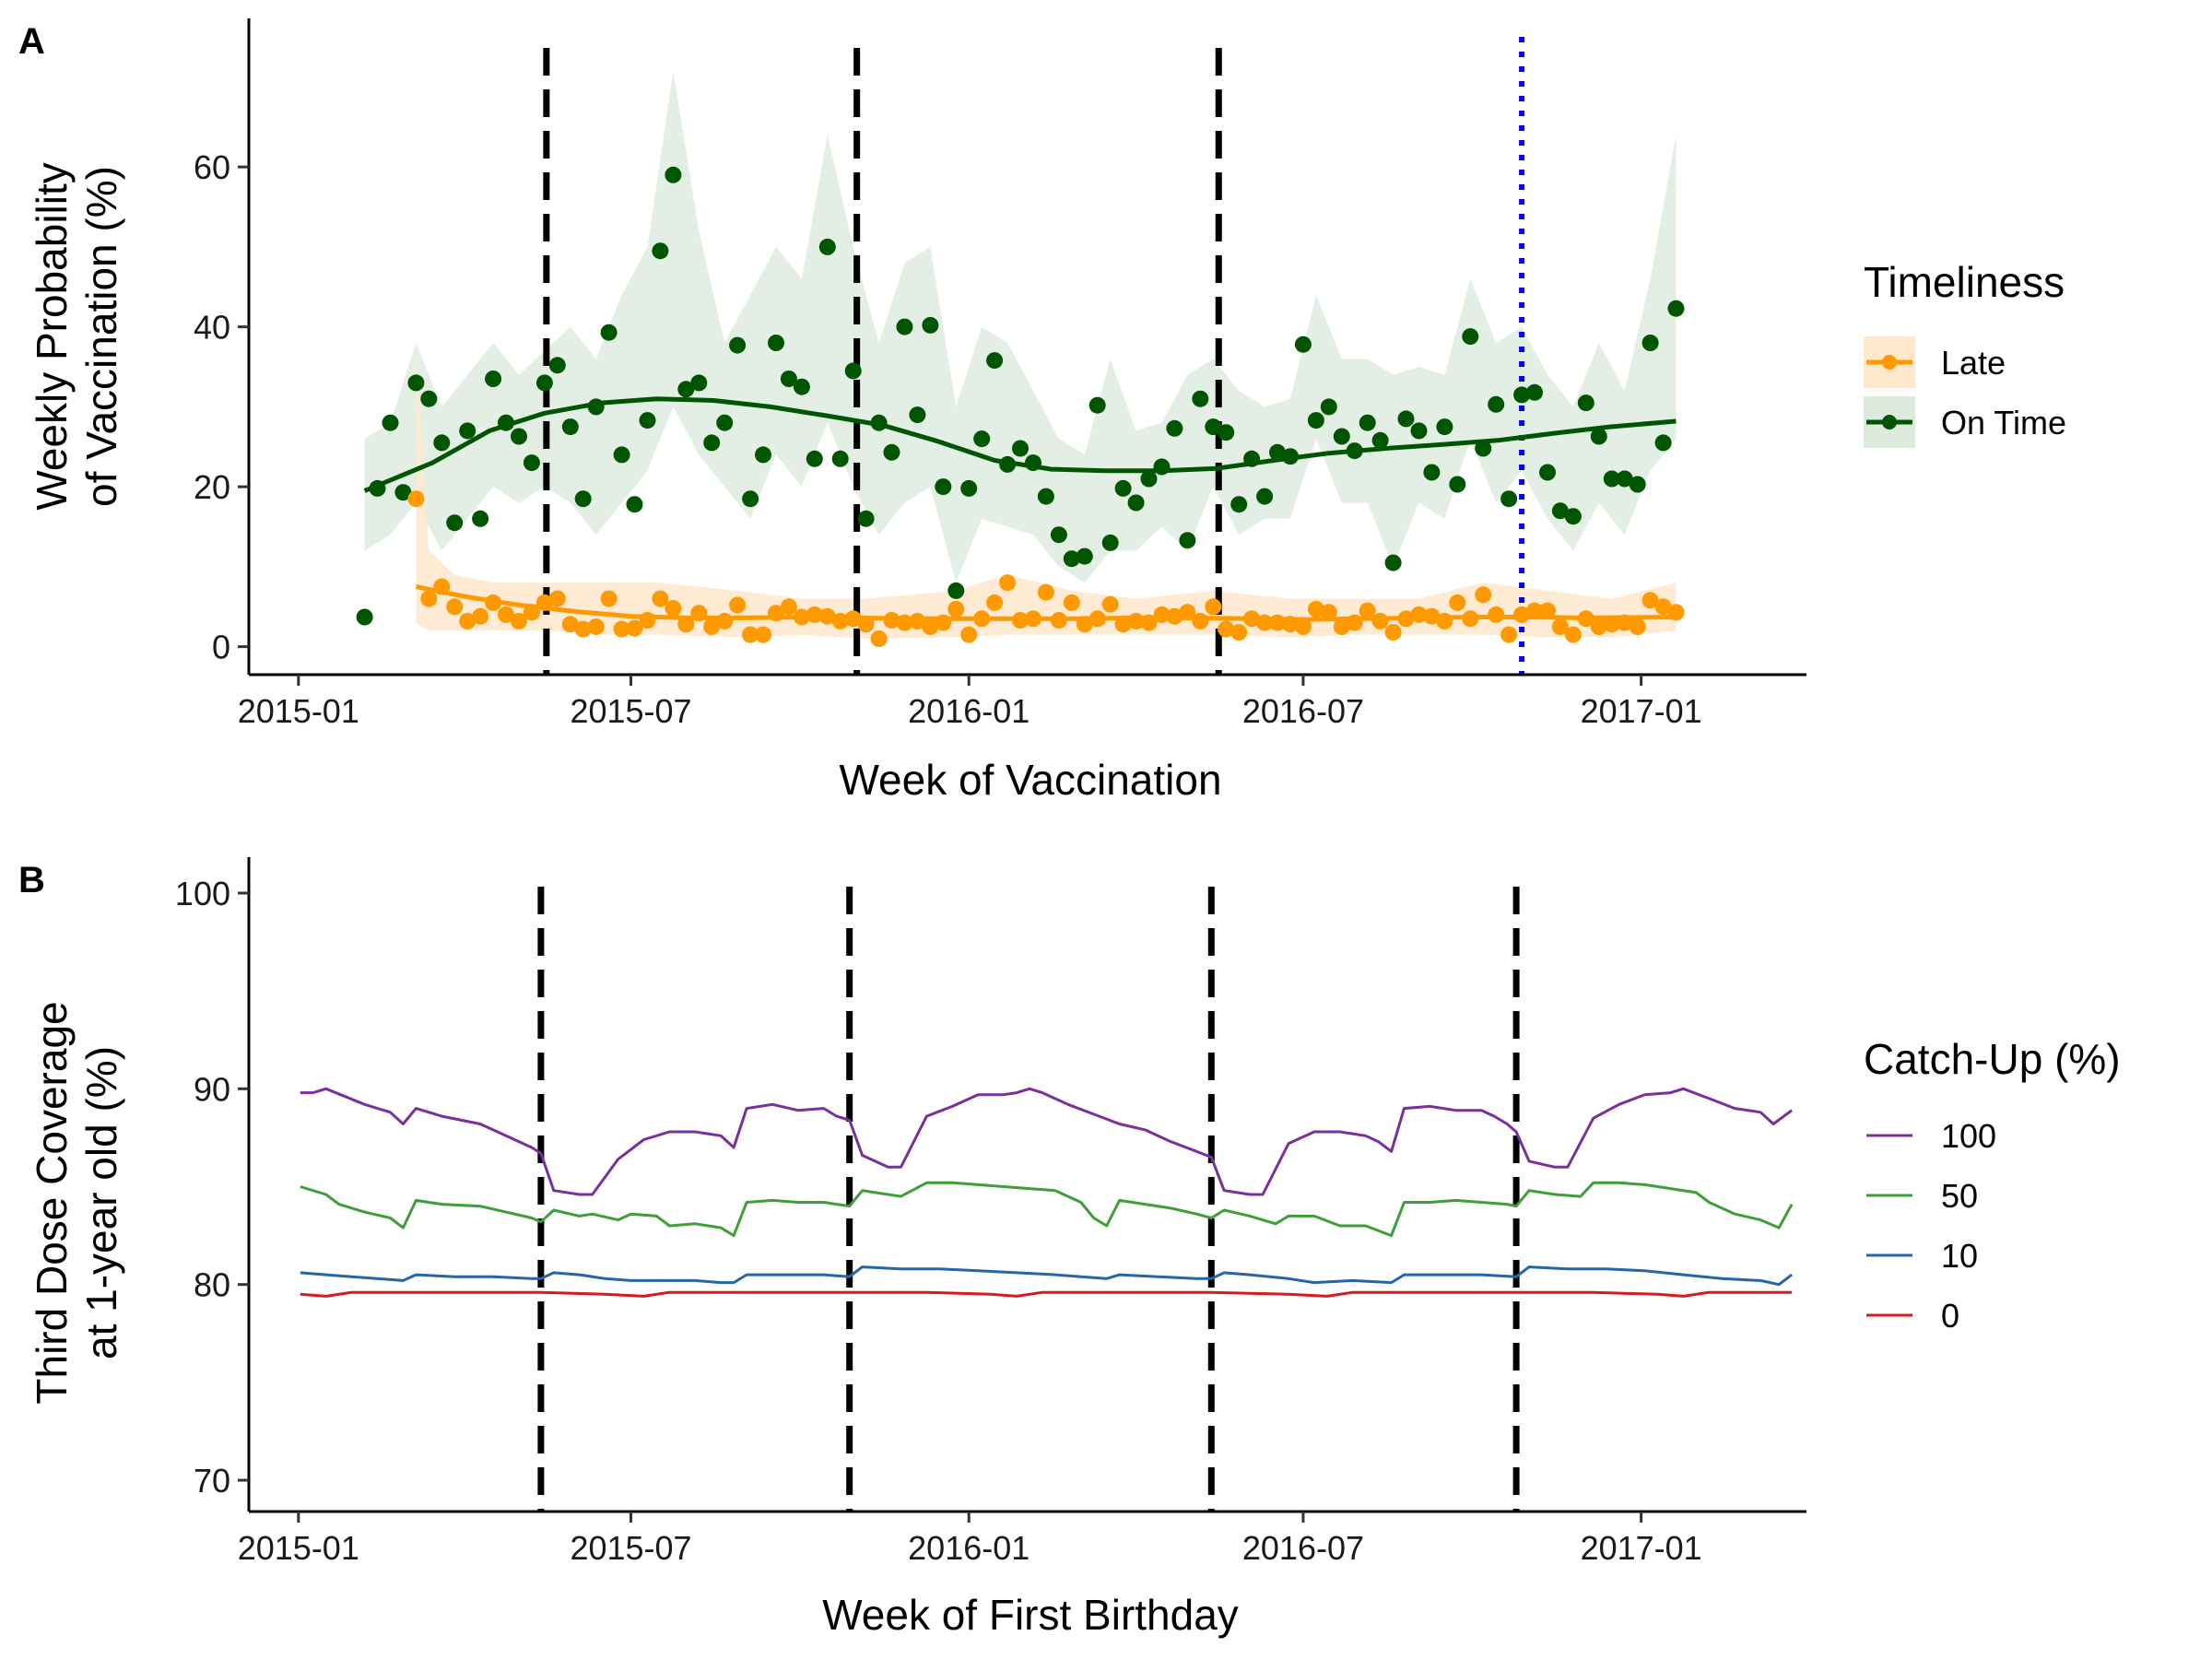 The height and width of the screenshot is (1659, 2212). Describe the element at coordinates (1959, 1256) in the screenshot. I see `legend-b-label-10: 10` at that location.